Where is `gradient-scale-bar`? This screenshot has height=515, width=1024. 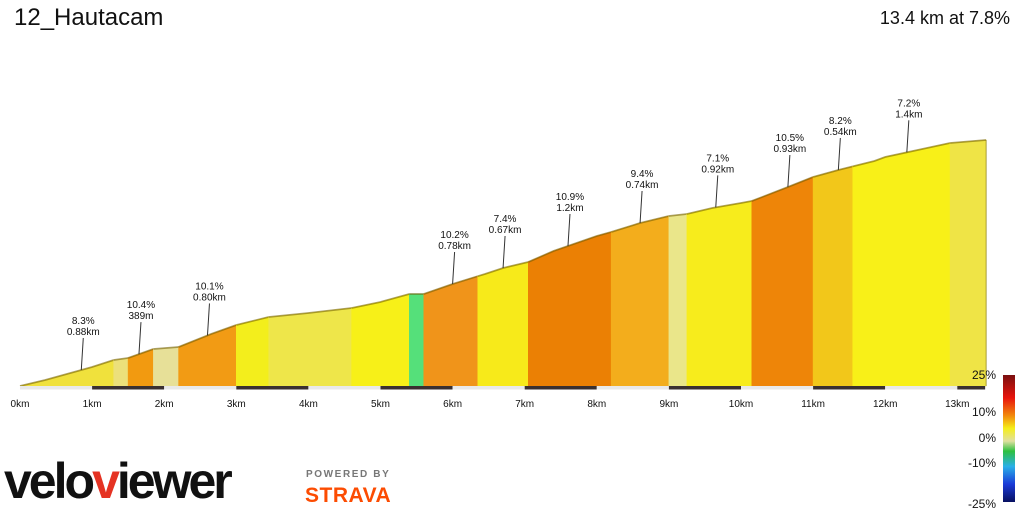
gradient-scale-bar is located at coordinates (1009, 438).